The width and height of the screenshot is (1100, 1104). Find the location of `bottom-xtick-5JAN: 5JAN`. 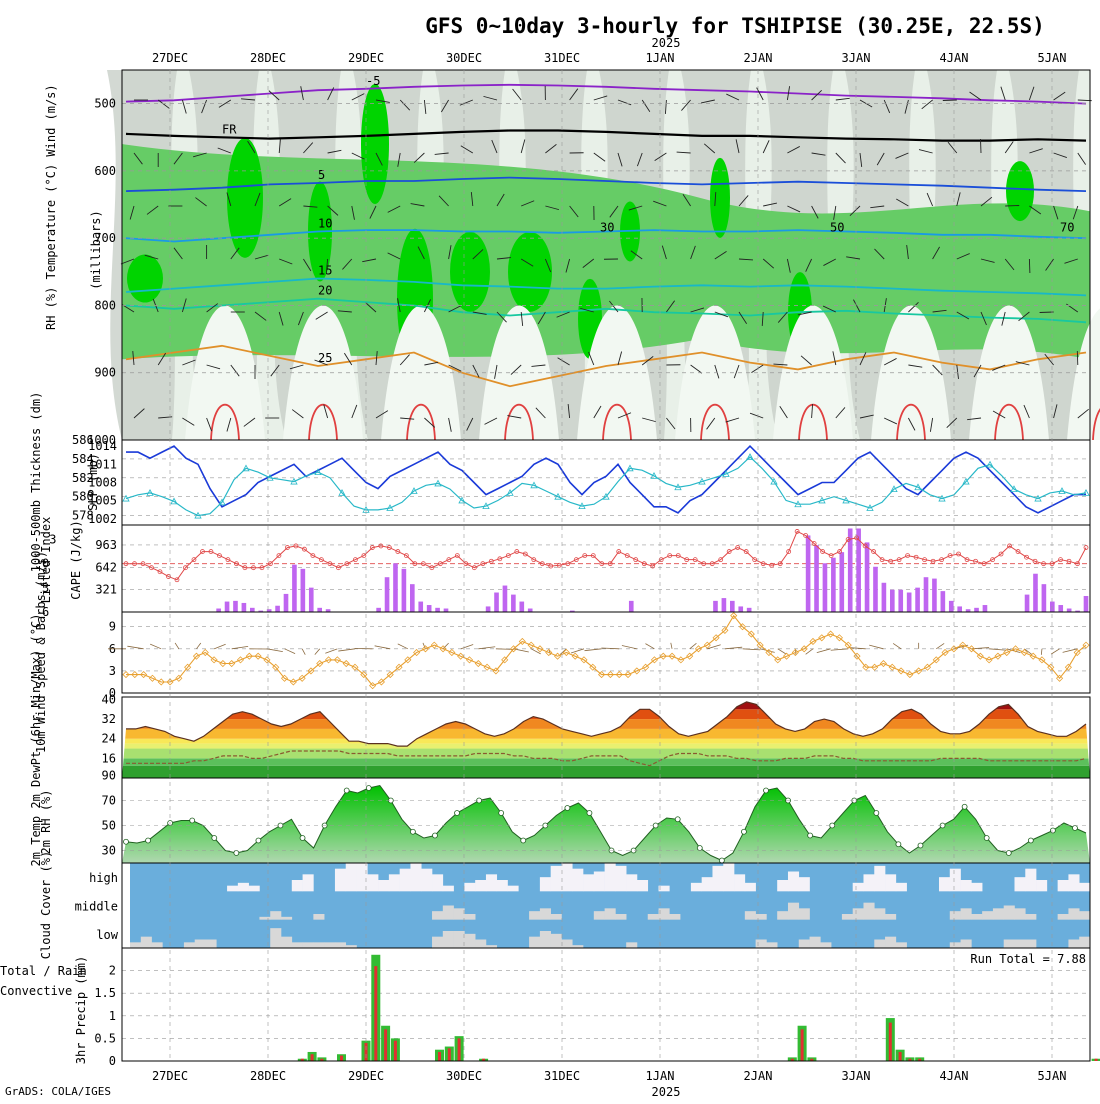

bottom-xtick-5JAN: 5JAN is located at coordinates (1052, 1076).